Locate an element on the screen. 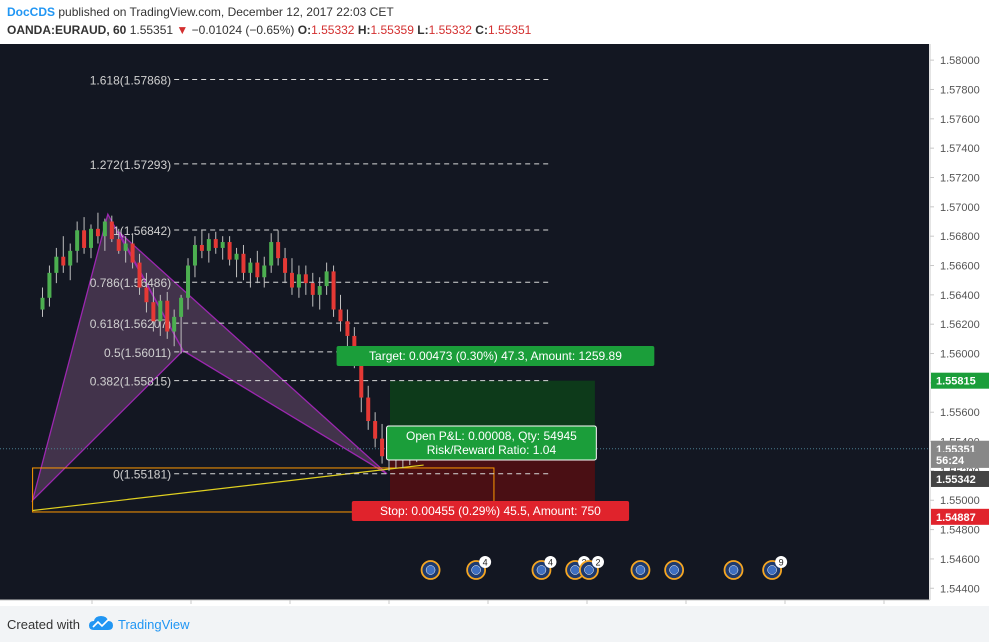 Image resolution: width=989 pixels, height=642 pixels. down-arrow-icon: ▼ is located at coordinates (182, 30).